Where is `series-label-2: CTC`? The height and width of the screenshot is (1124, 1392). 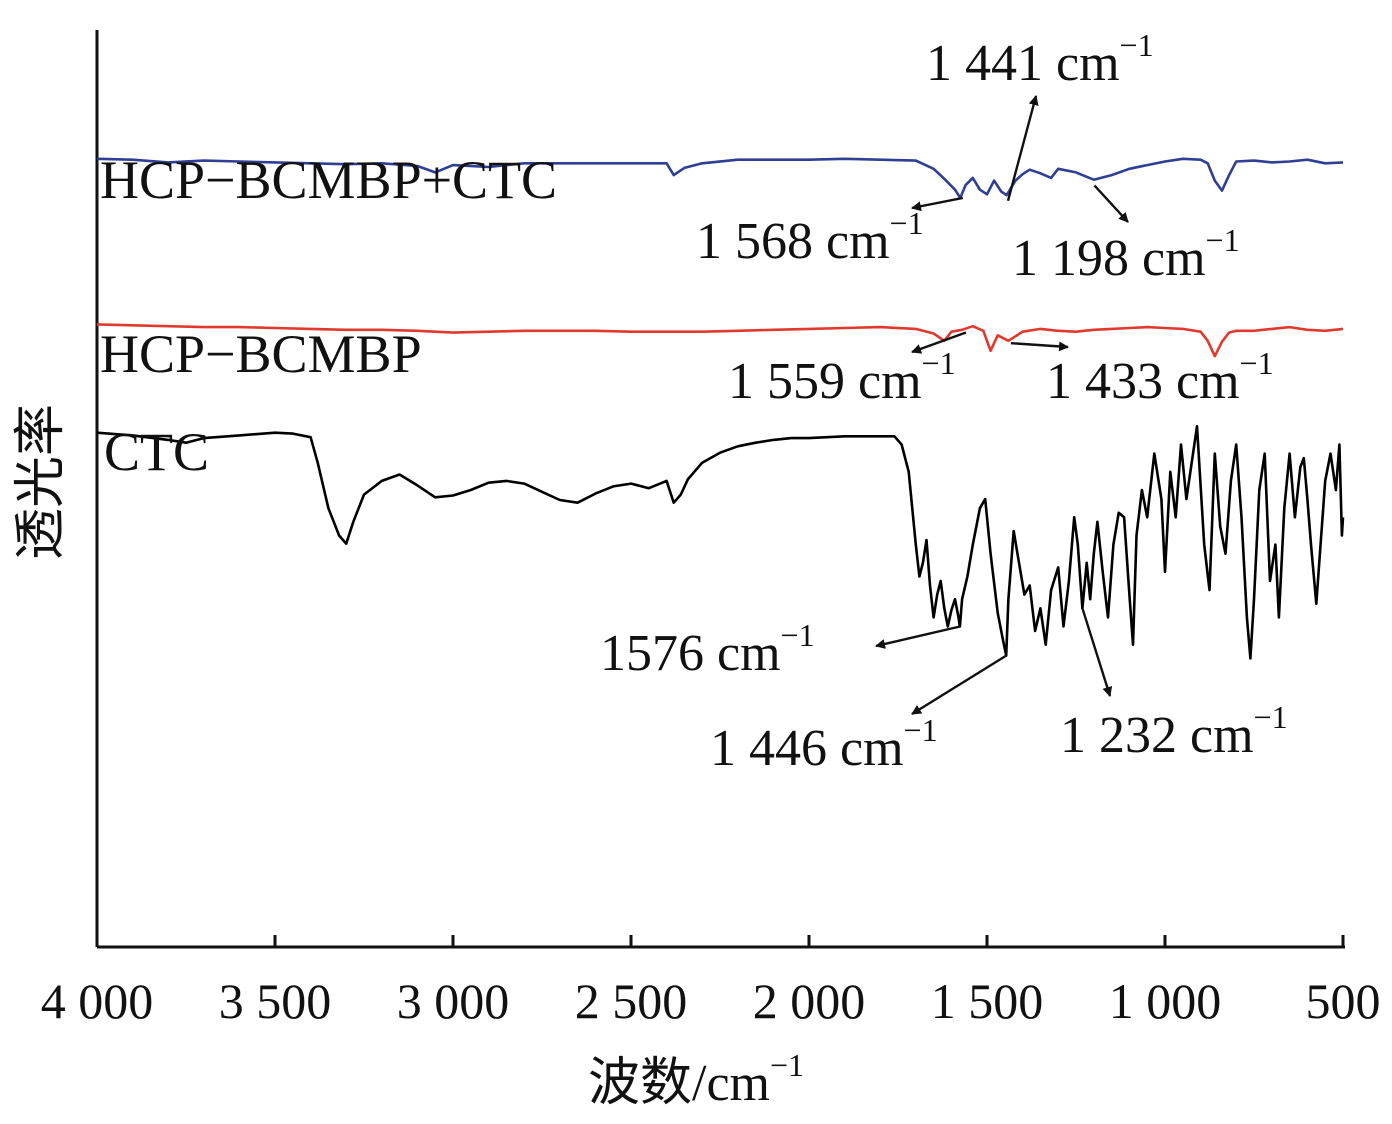
series-label-2: CTC is located at coordinates (156, 452).